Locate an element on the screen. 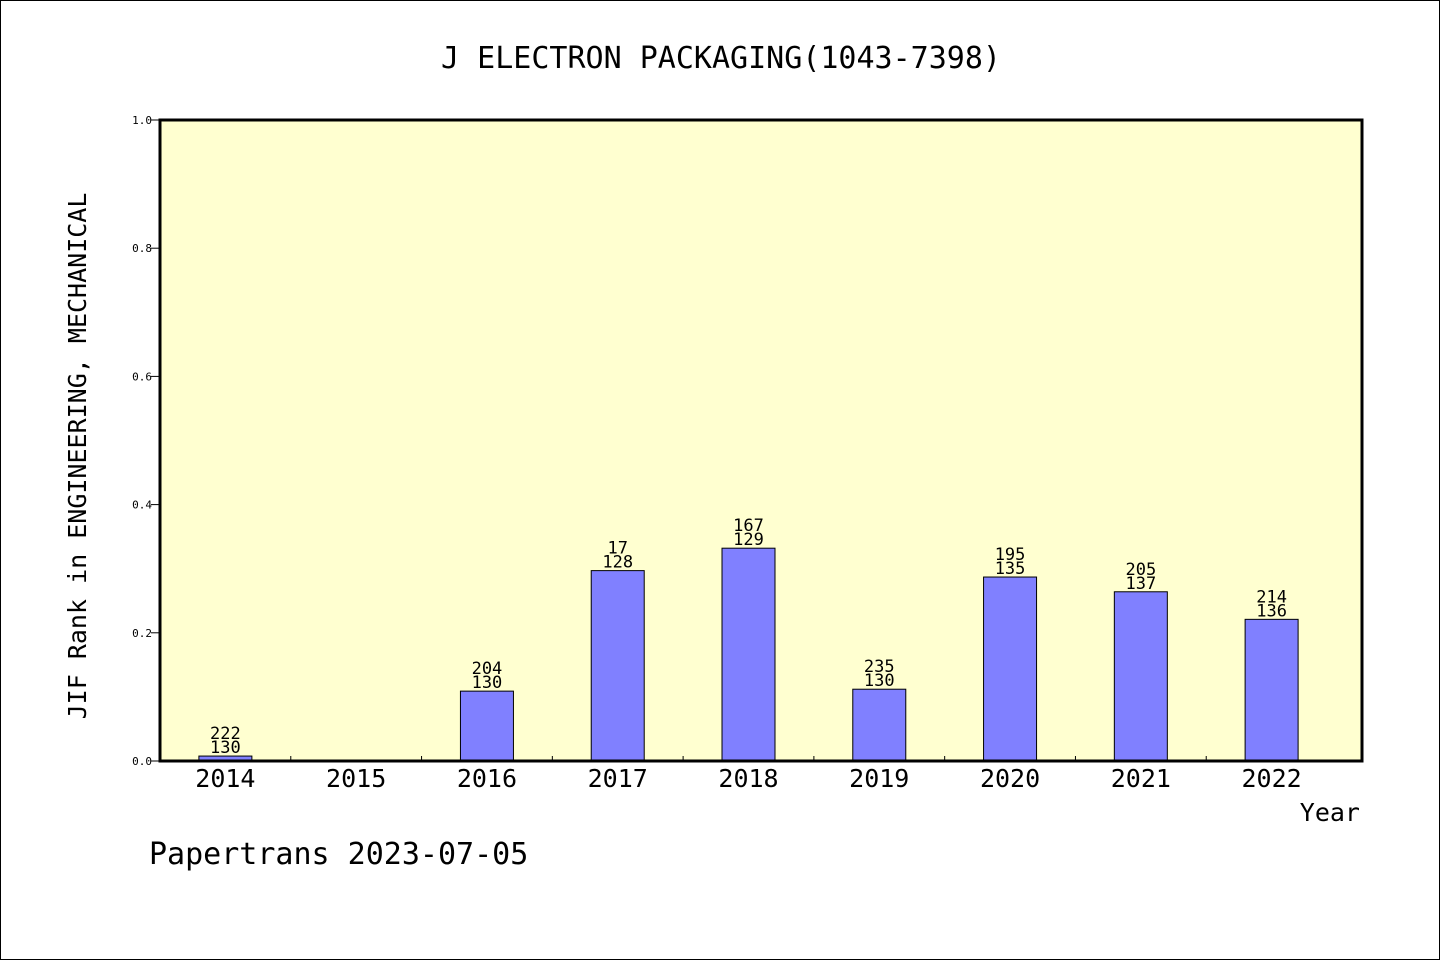  y-axis-label: JIF Rank in ENGINEERING, MECHANICAL is located at coordinates (77, 456).